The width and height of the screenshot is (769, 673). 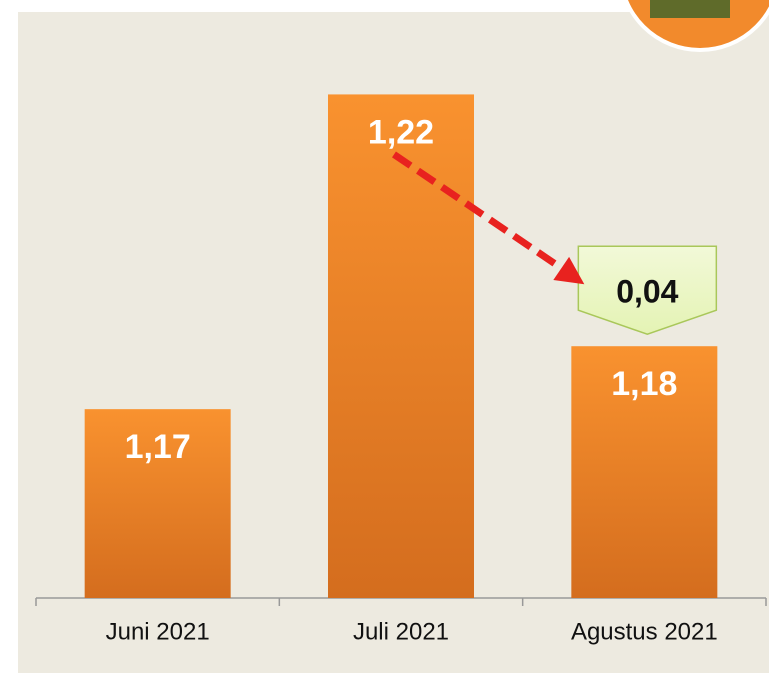 I want to click on arrow-head, so click(x=569, y=270).